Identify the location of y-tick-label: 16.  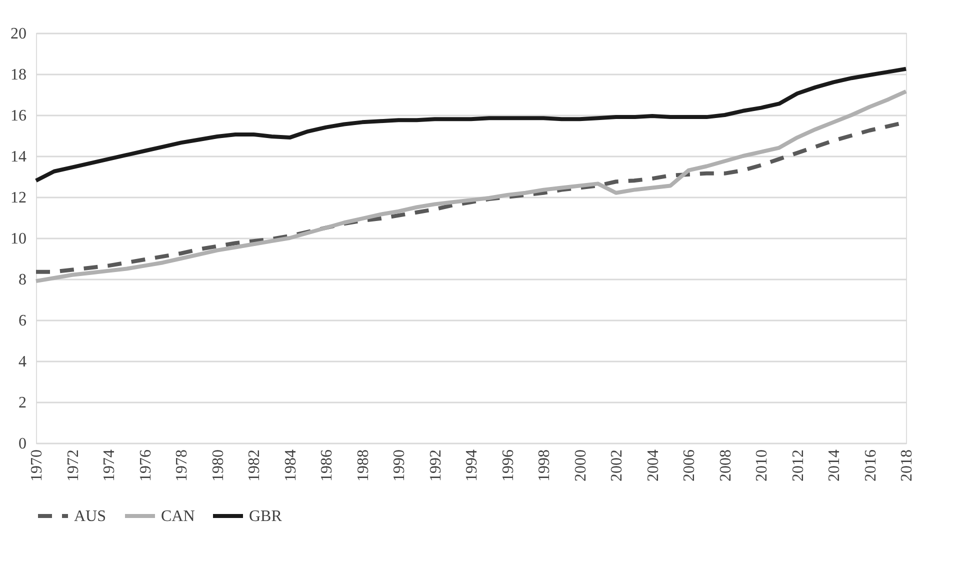
(18, 116).